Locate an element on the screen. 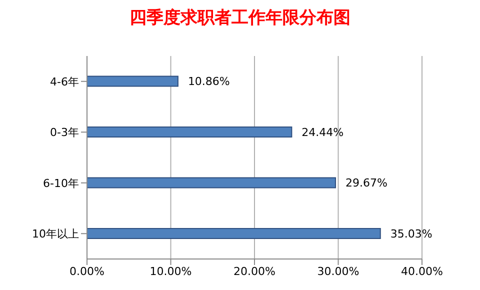  data-label: 24.44% is located at coordinates (323, 132).